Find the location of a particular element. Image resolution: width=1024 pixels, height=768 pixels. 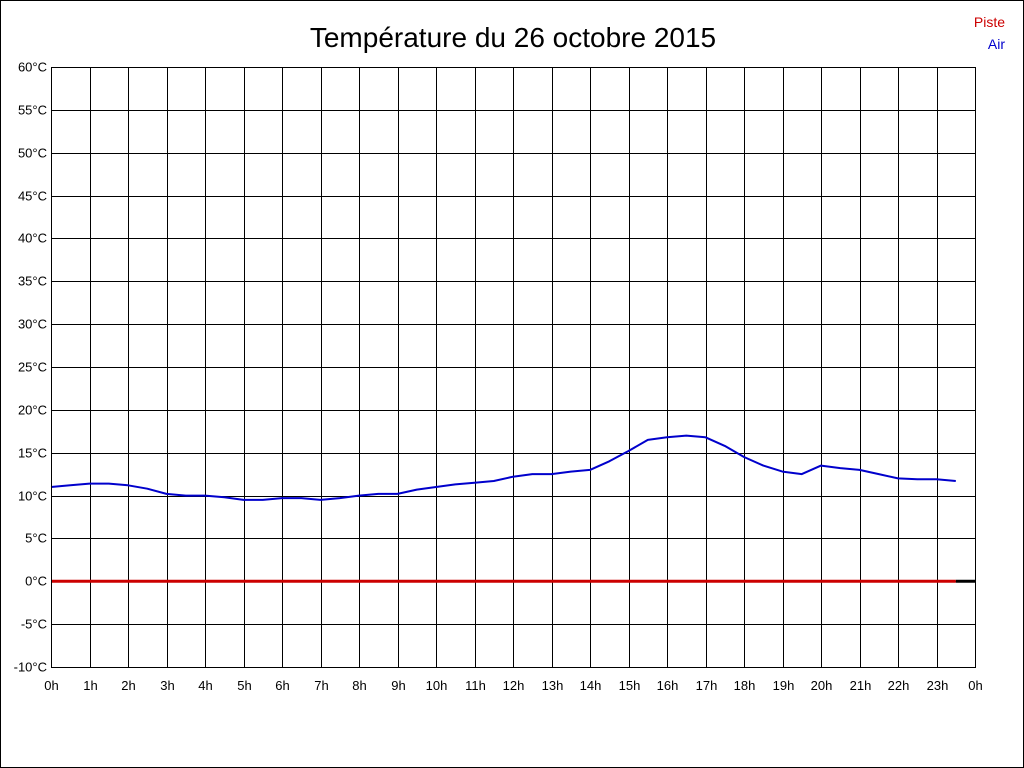

y-tick-label: 25°C is located at coordinates (32, 367).